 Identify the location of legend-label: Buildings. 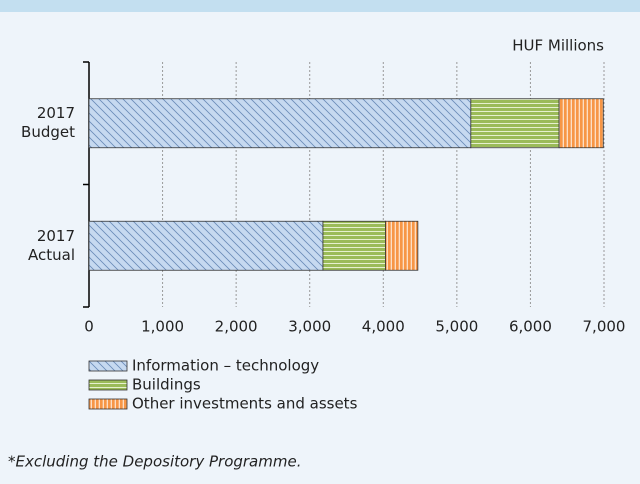
(166, 385).